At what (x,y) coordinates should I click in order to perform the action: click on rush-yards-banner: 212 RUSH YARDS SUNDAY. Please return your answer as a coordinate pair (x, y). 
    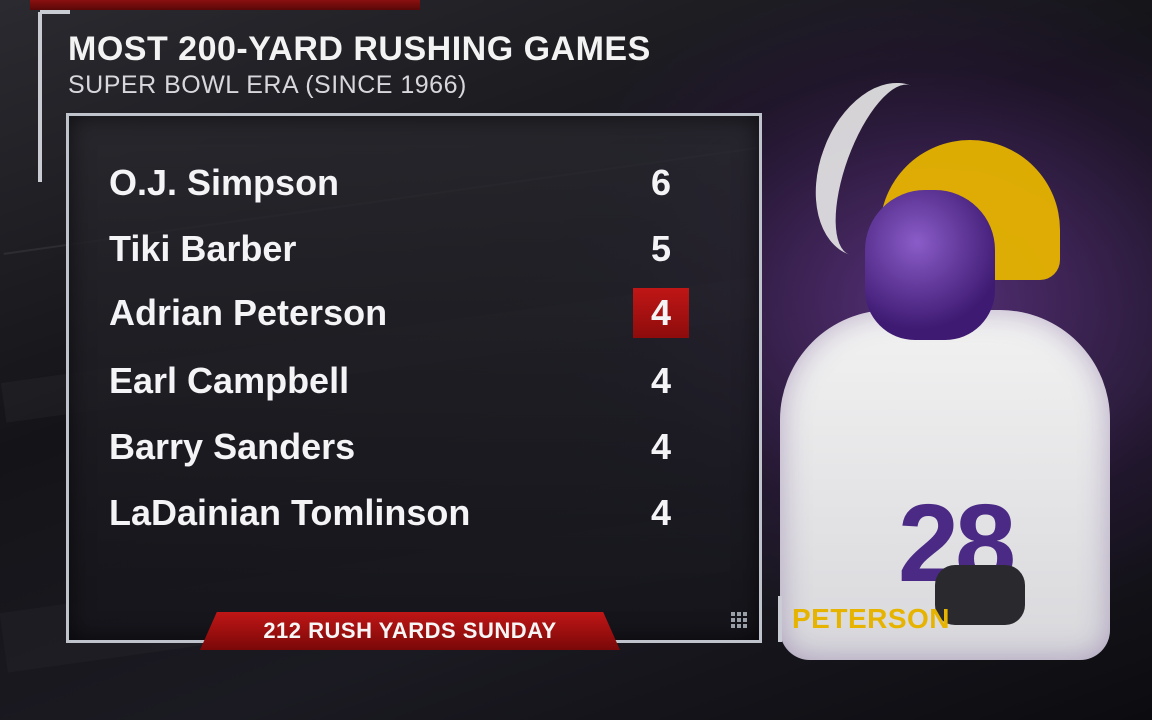
    Looking at the image, I should click on (410, 631).